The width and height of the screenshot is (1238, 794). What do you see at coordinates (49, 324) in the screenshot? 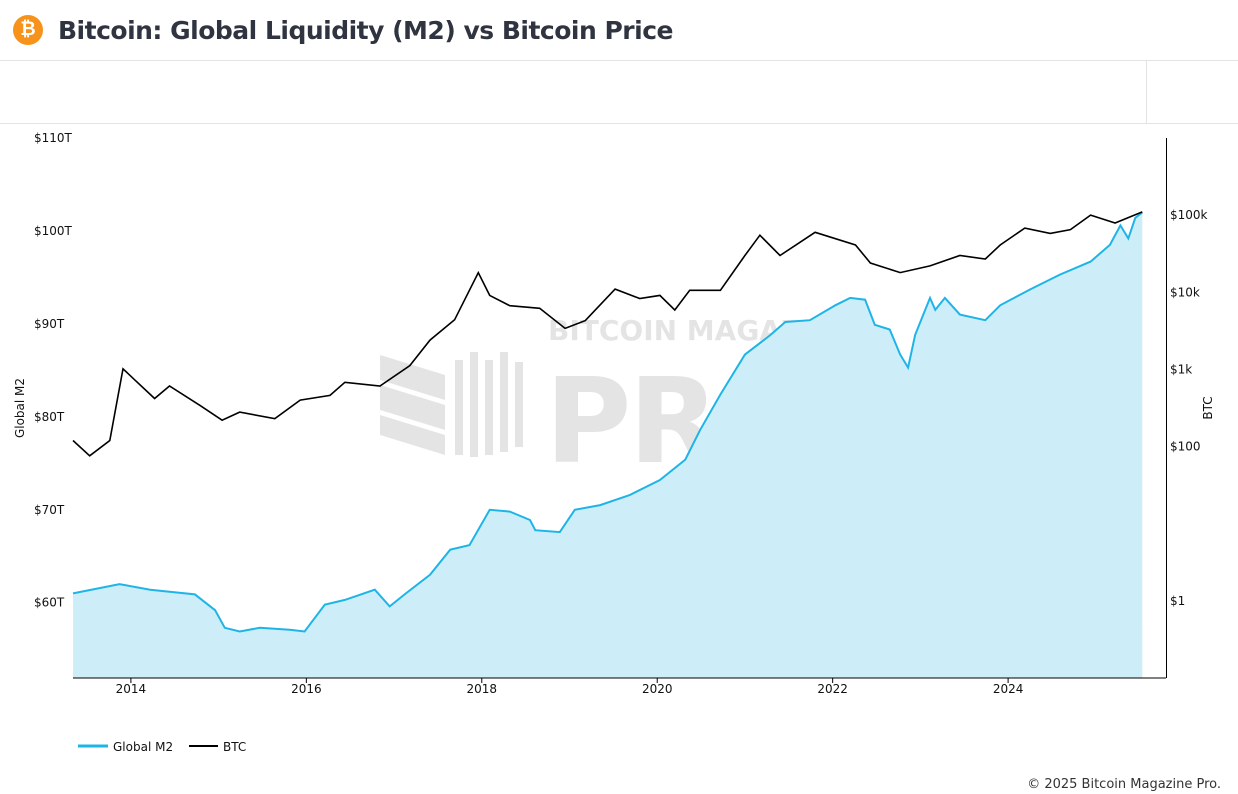
I see `left-y-tick-label: $90T` at bounding box center [49, 324].